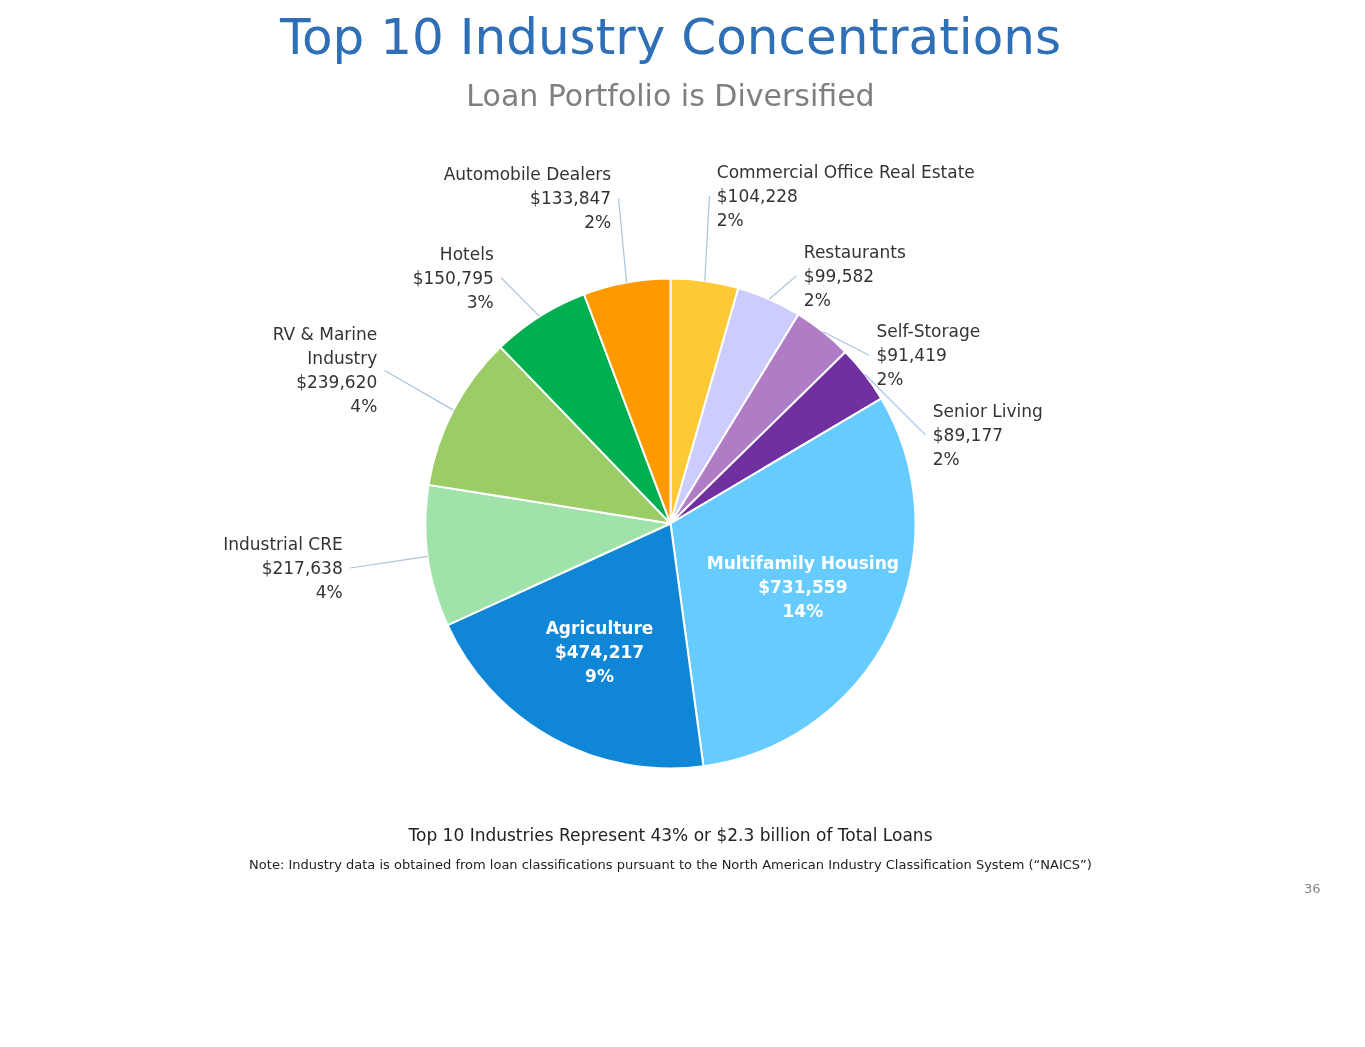  I want to click on slice-label: Commercial Office Real Estate, so click(845, 172).